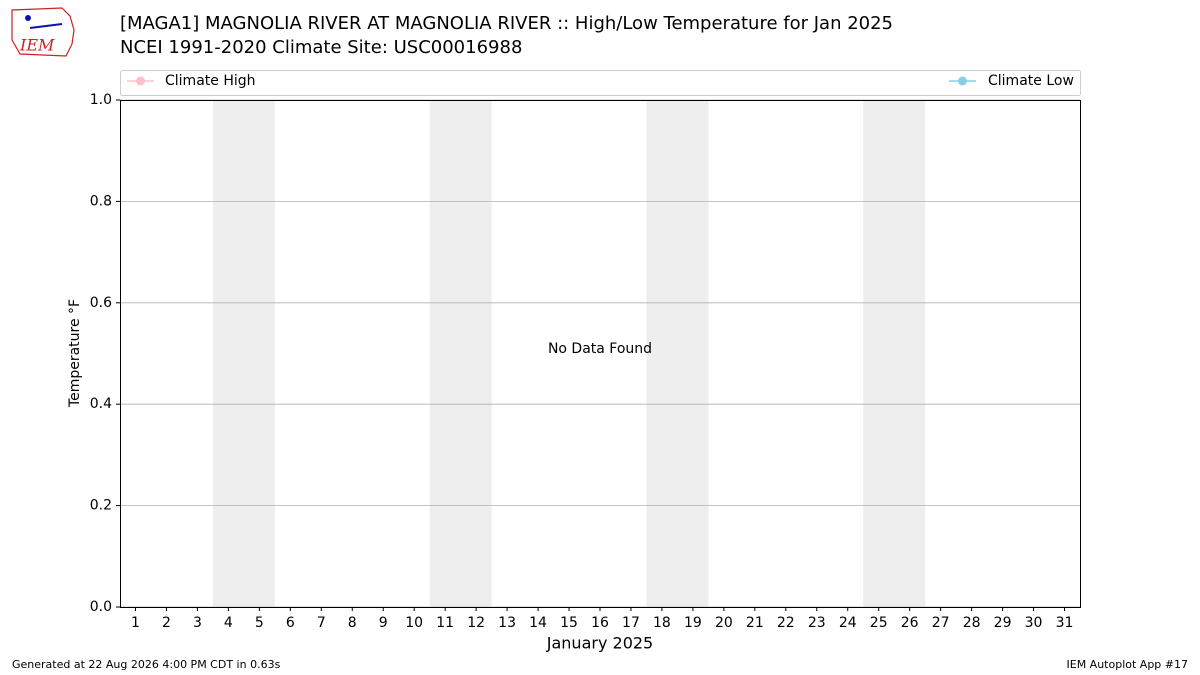  I want to click on x-tick-label: 20, so click(724, 623).